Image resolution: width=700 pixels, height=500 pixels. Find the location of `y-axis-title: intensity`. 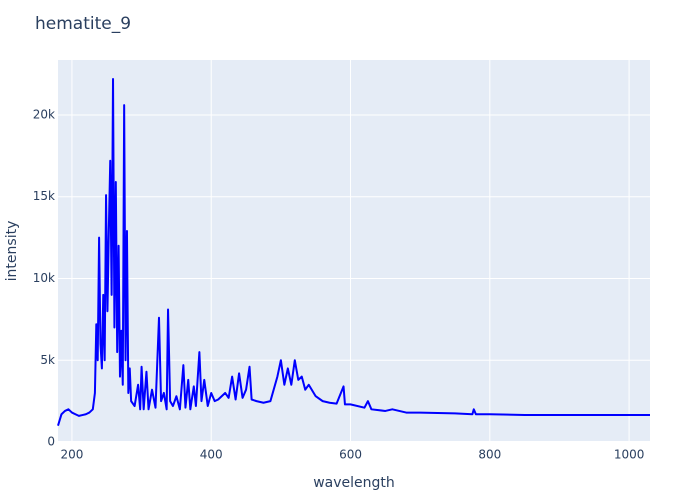

y-axis-title: intensity is located at coordinates (12, 251).